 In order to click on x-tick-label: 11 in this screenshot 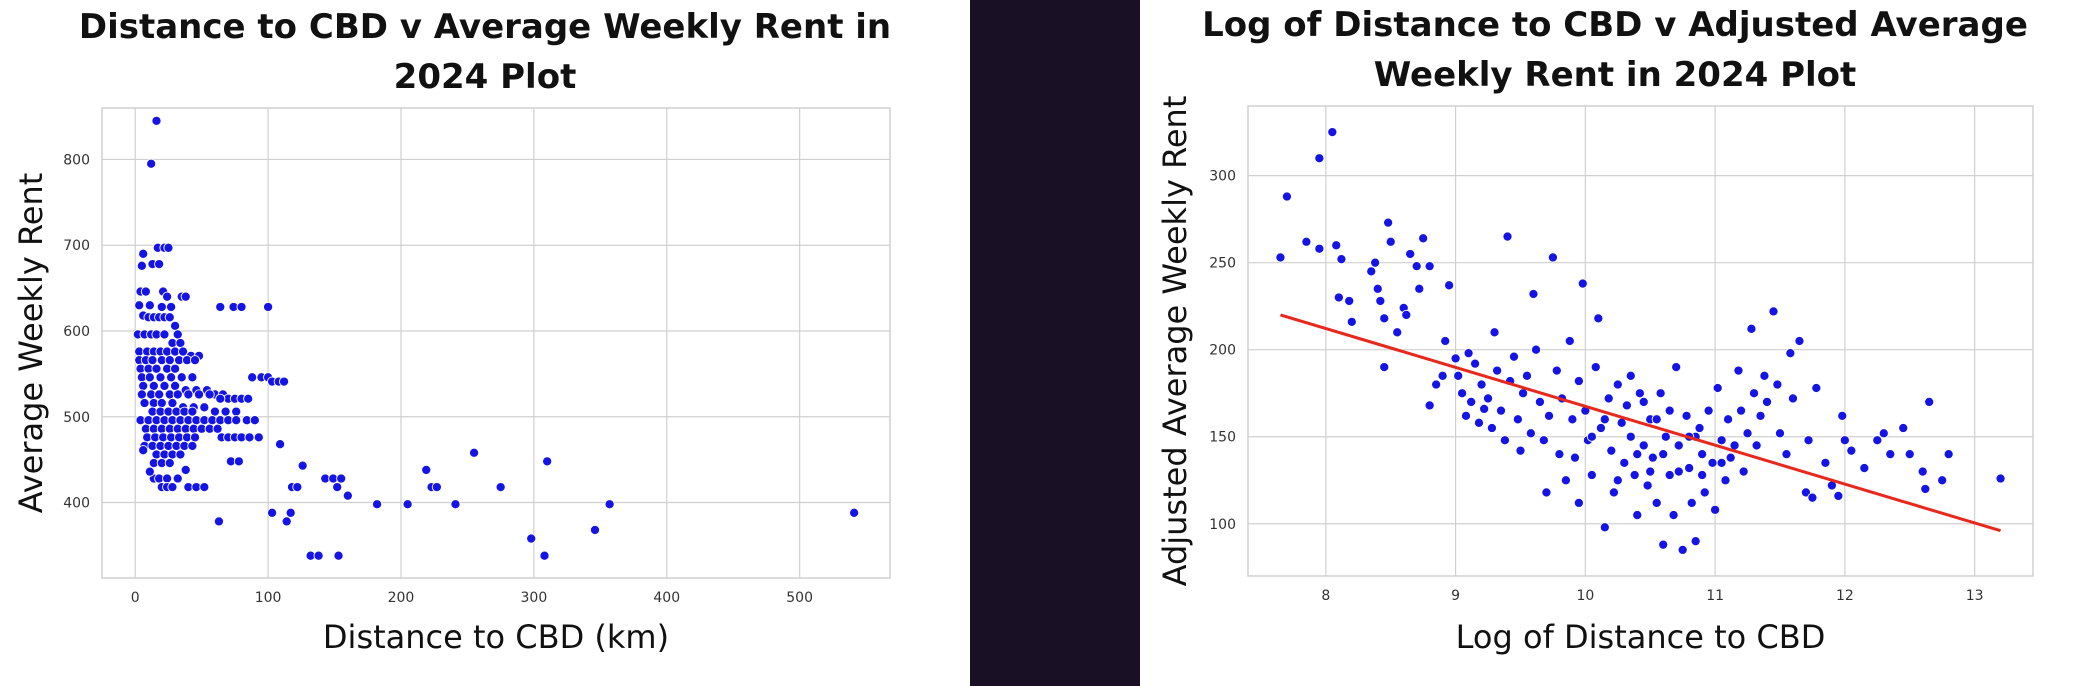, I will do `click(1715, 596)`.